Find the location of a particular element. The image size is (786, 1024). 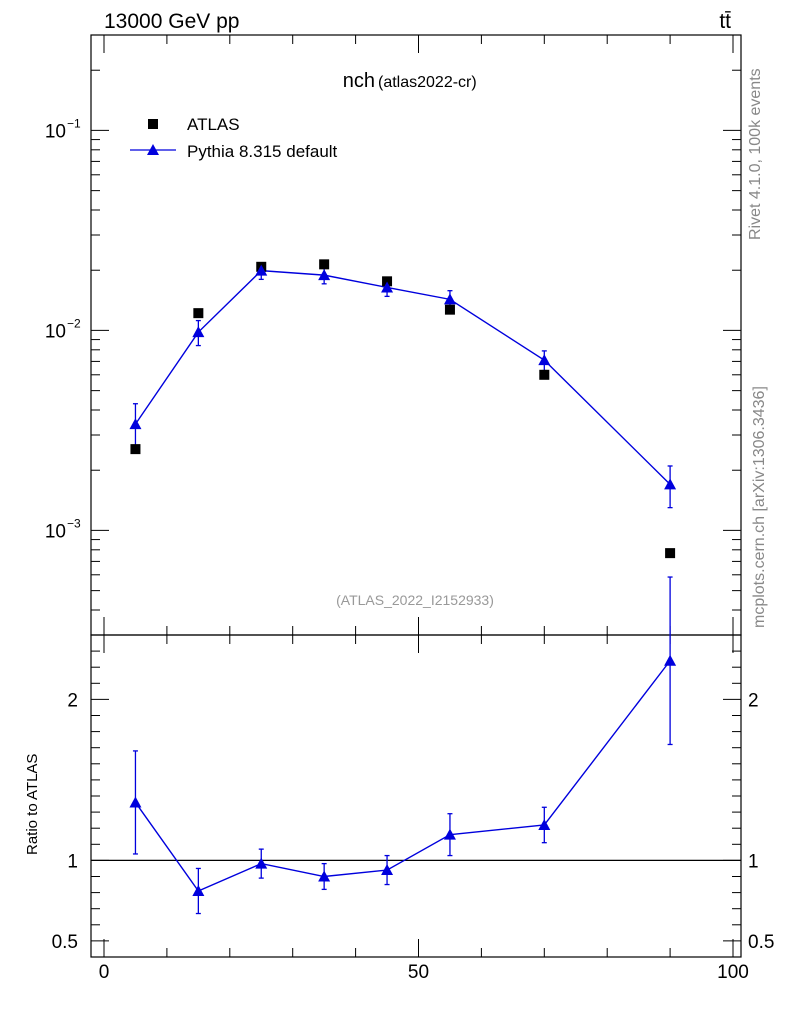

legend-marker-pythia is located at coordinates (153, 149).